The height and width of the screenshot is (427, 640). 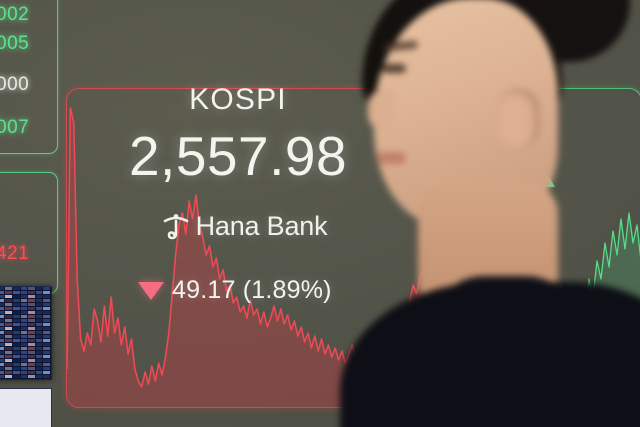 What do you see at coordinates (26, 407) in the screenshot?
I see `trading-terminal-monitor-lower` at bounding box center [26, 407].